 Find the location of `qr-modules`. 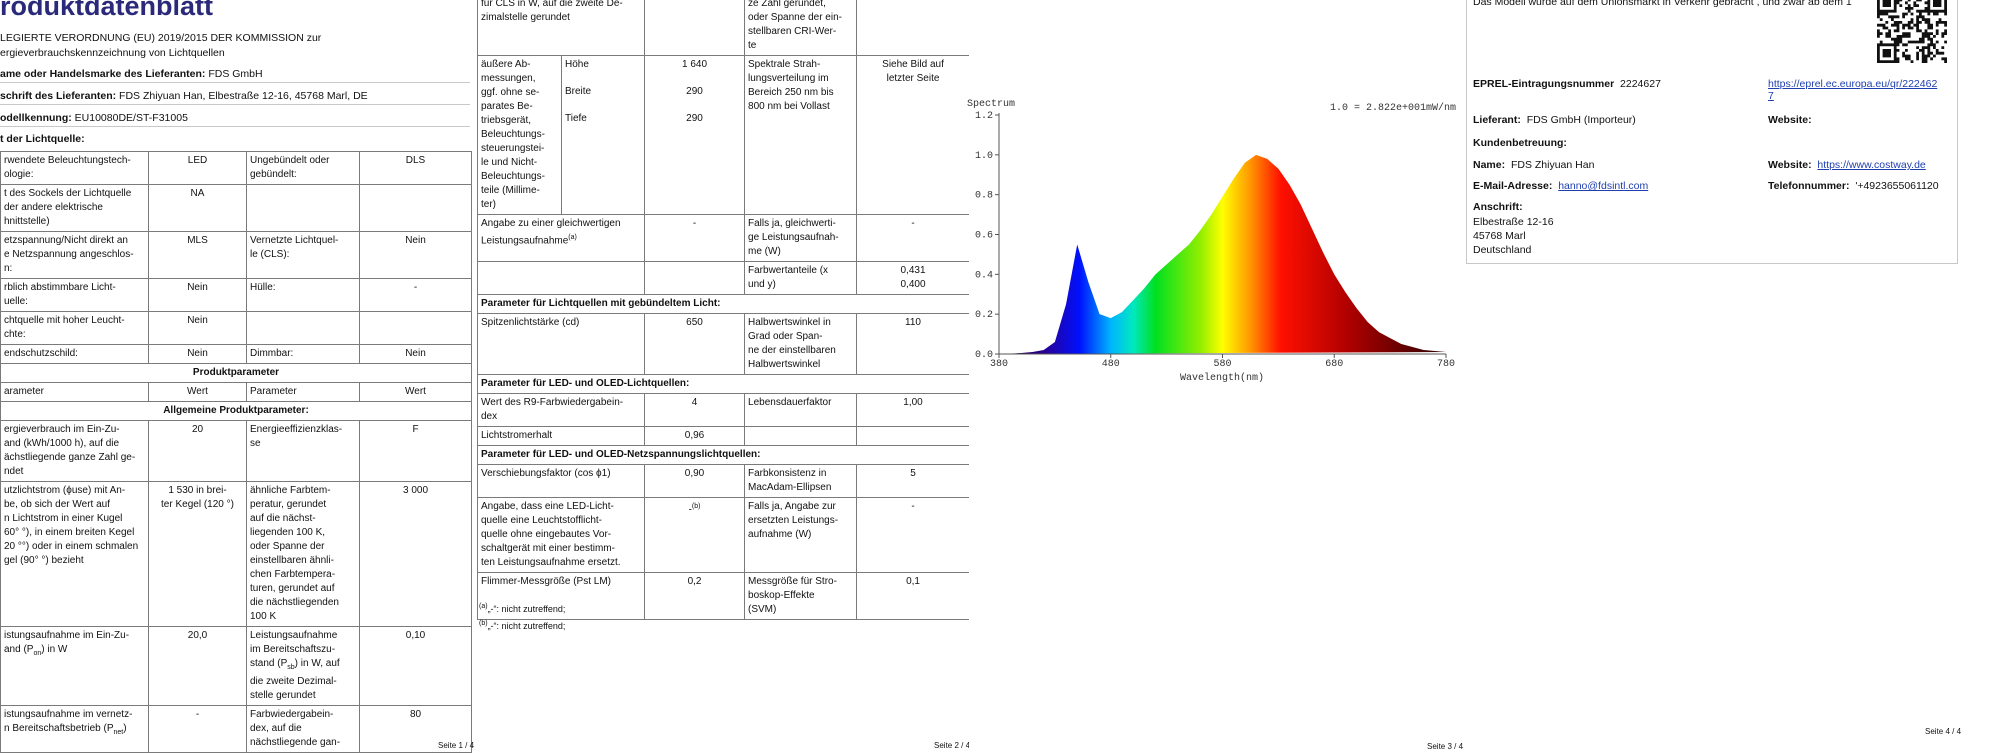

qr-modules is located at coordinates (1912, 31).